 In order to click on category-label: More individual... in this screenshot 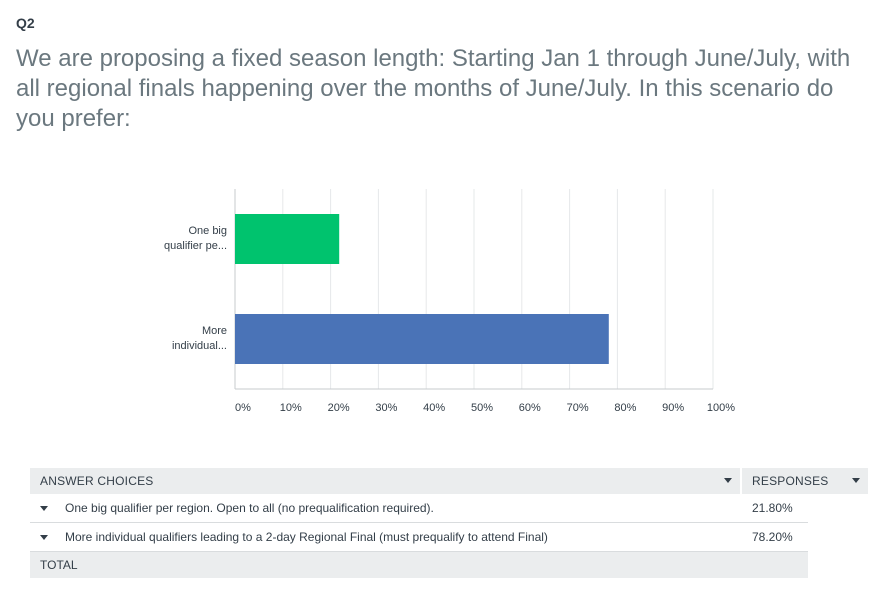, I will do `click(199, 338)`.